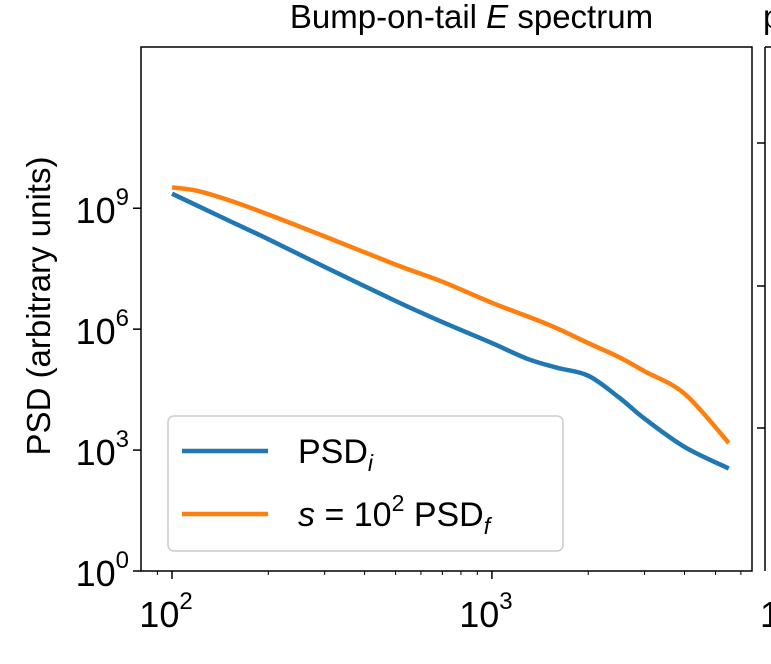  I want to click on x-tick-label: 10², so click(165, 611).